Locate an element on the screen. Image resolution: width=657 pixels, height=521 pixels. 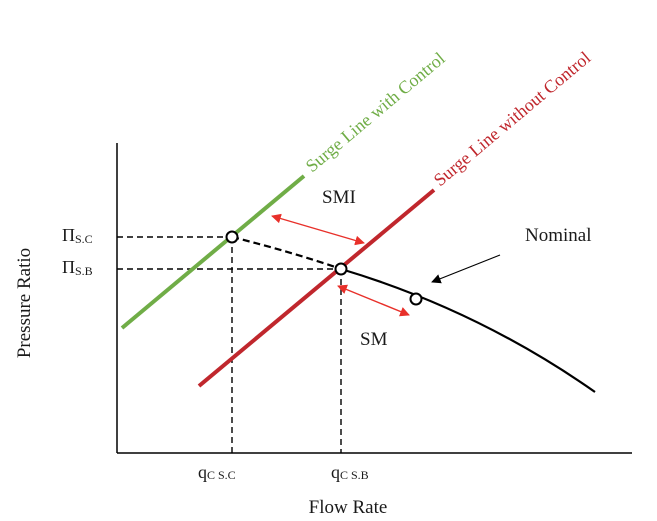
tick-pi-sc: ΠS.C is located at coordinates (77, 235).